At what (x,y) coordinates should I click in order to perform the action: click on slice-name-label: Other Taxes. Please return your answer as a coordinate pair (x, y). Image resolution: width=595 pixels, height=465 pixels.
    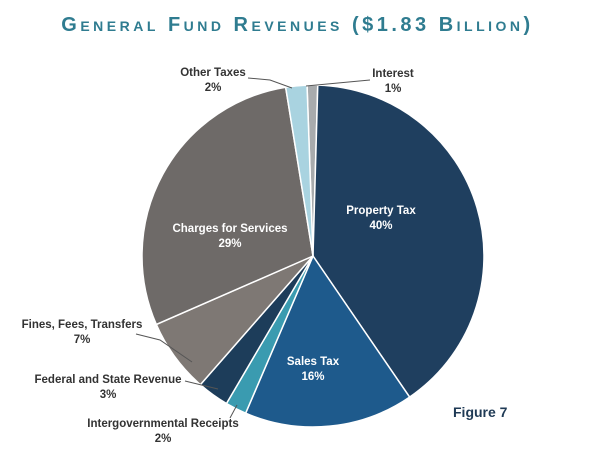
    Looking at the image, I should click on (213, 73).